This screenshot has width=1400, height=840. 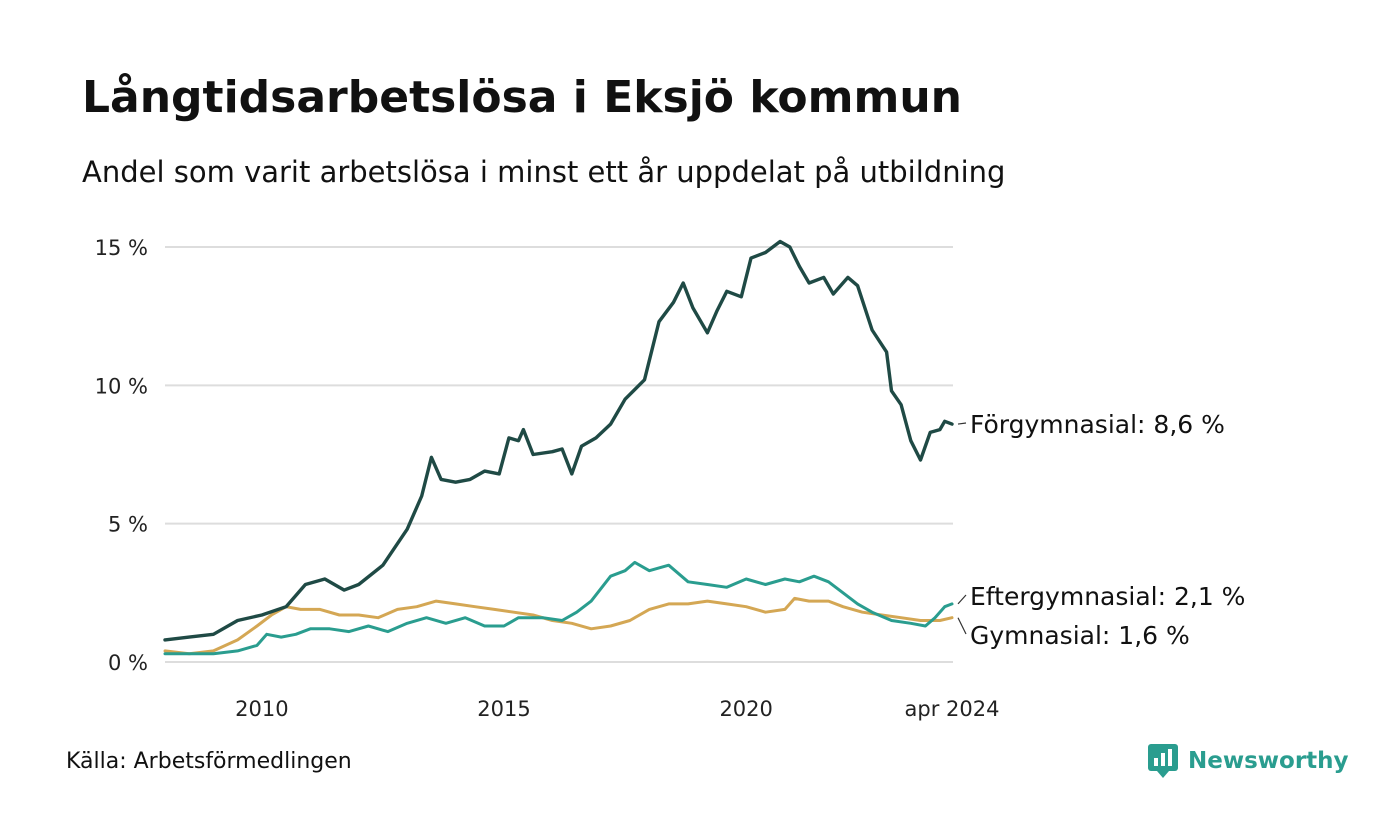 What do you see at coordinates (522, 97) in the screenshot?
I see `chart-title: Långtidsarbetslösa i Eksjö kommun` at bounding box center [522, 97].